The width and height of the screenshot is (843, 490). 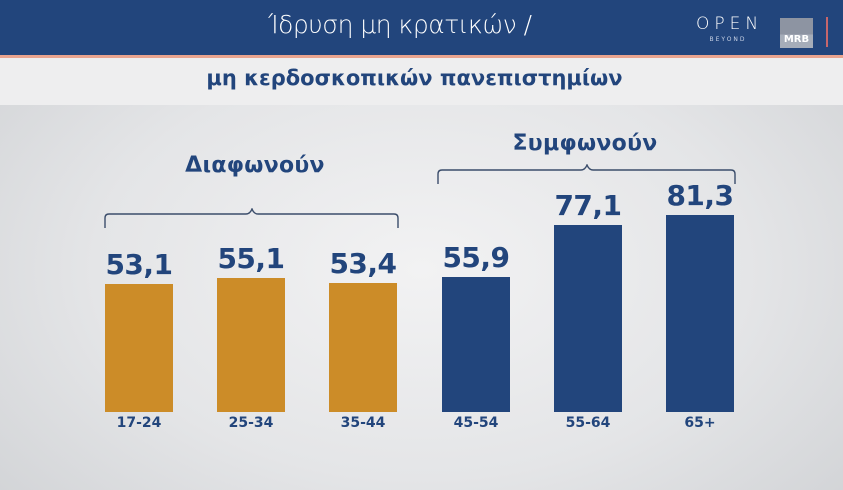 What do you see at coordinates (827, 32) in the screenshot?
I see `logo-divider` at bounding box center [827, 32].